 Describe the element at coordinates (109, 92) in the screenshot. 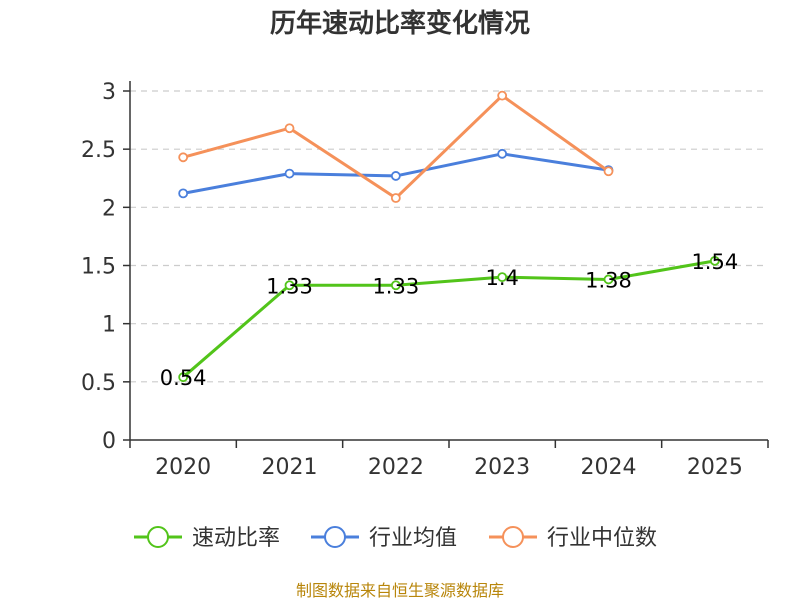

I see `y-tick-label-6: 3` at that location.